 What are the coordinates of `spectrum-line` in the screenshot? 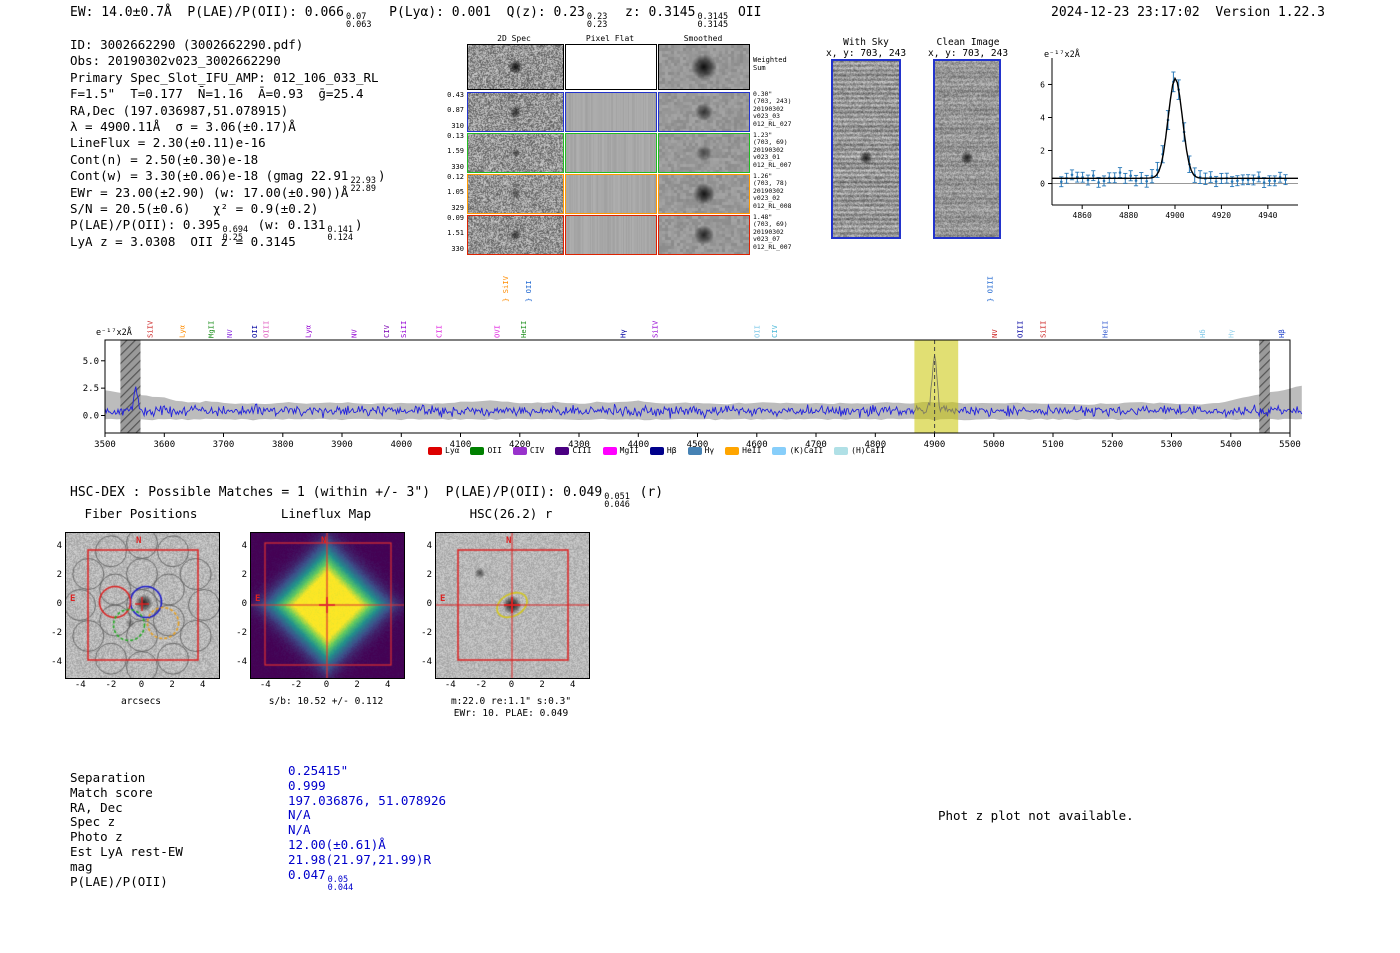 It's located at (703, 387).